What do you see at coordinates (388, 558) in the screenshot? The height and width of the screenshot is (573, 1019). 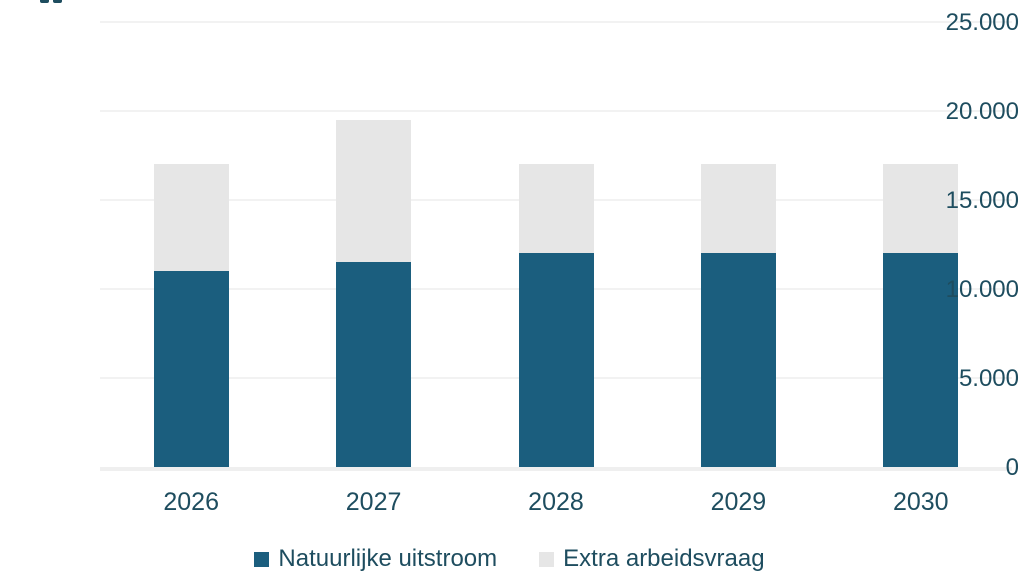 I see `legend-label: Natuurlijke uitstroom` at bounding box center [388, 558].